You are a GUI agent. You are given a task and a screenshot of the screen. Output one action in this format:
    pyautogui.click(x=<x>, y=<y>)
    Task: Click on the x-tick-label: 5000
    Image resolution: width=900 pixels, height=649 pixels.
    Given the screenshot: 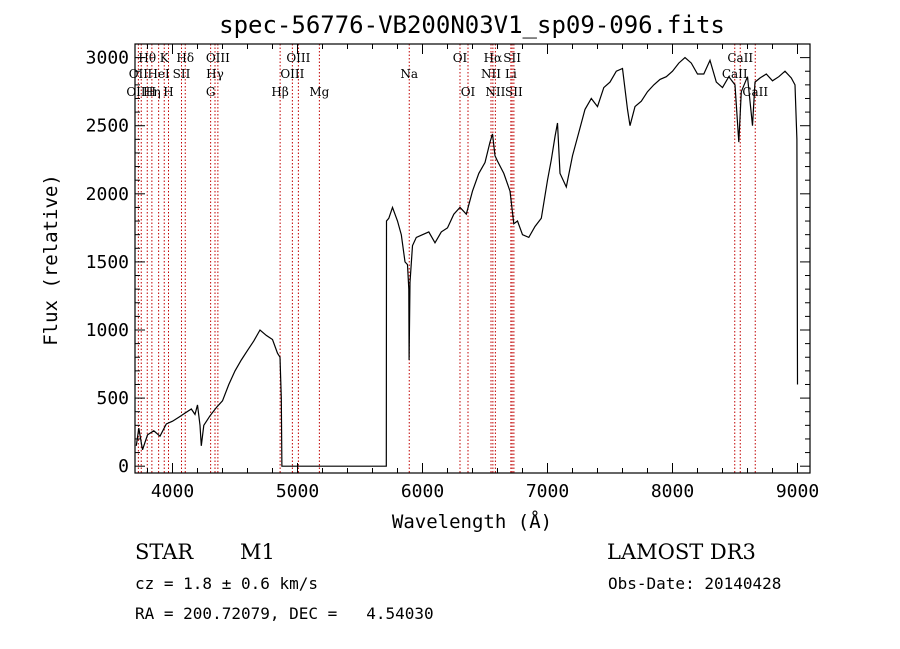 What is the action you would take?
    pyautogui.click(x=297, y=491)
    